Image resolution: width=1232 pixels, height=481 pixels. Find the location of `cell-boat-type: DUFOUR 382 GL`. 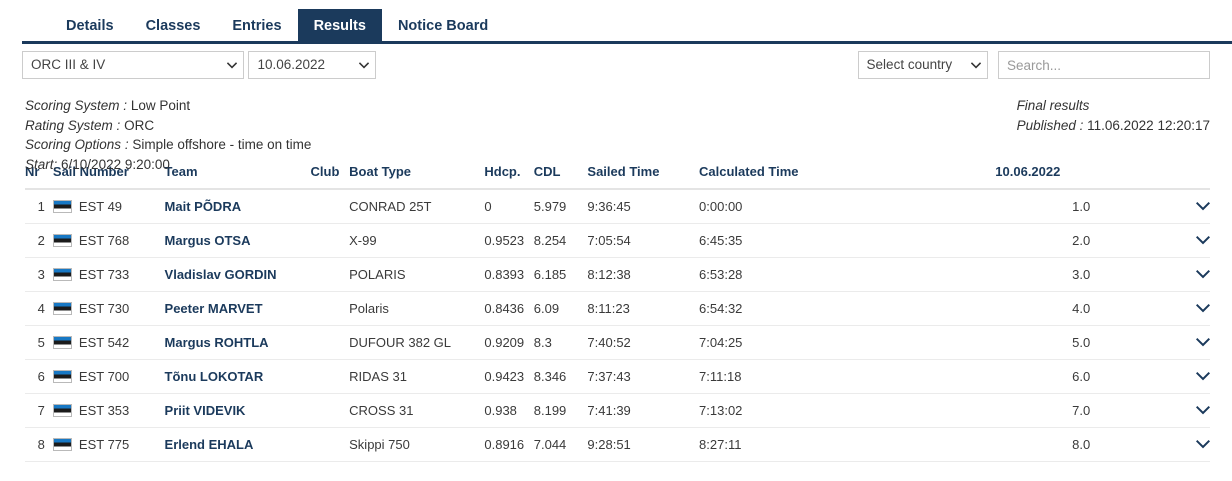

cell-boat-type: DUFOUR 382 GL is located at coordinates (417, 342).